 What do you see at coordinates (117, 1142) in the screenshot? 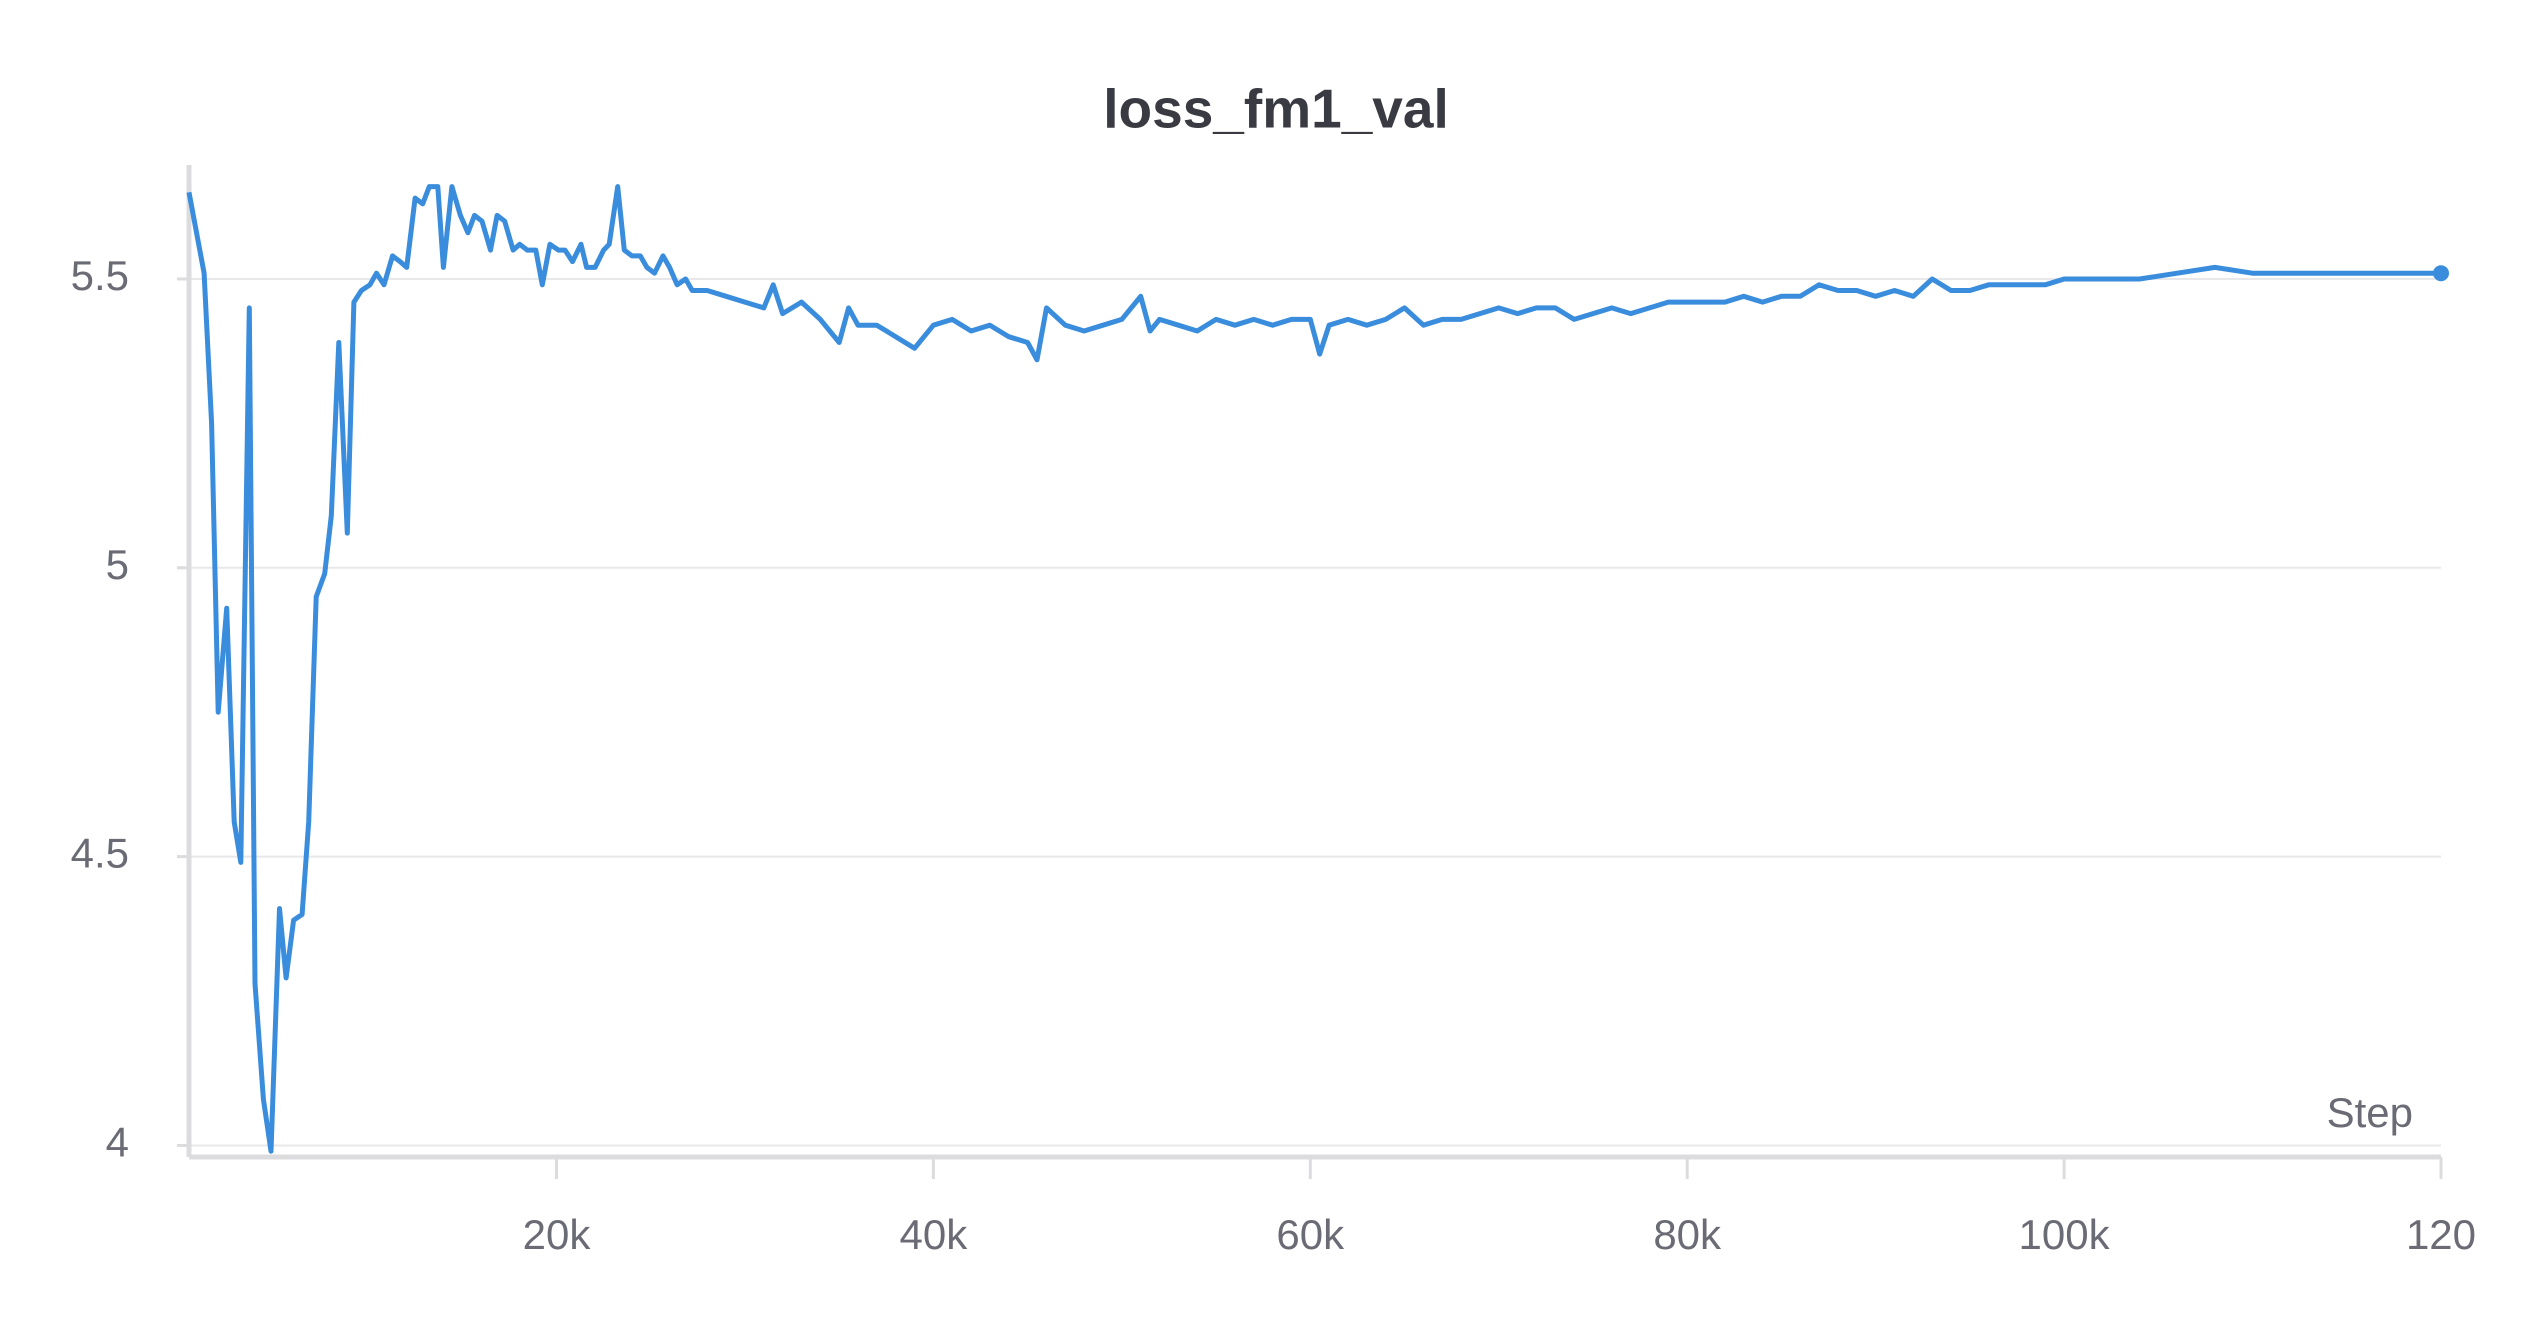
I see `y-tick-label: 4` at bounding box center [117, 1142].